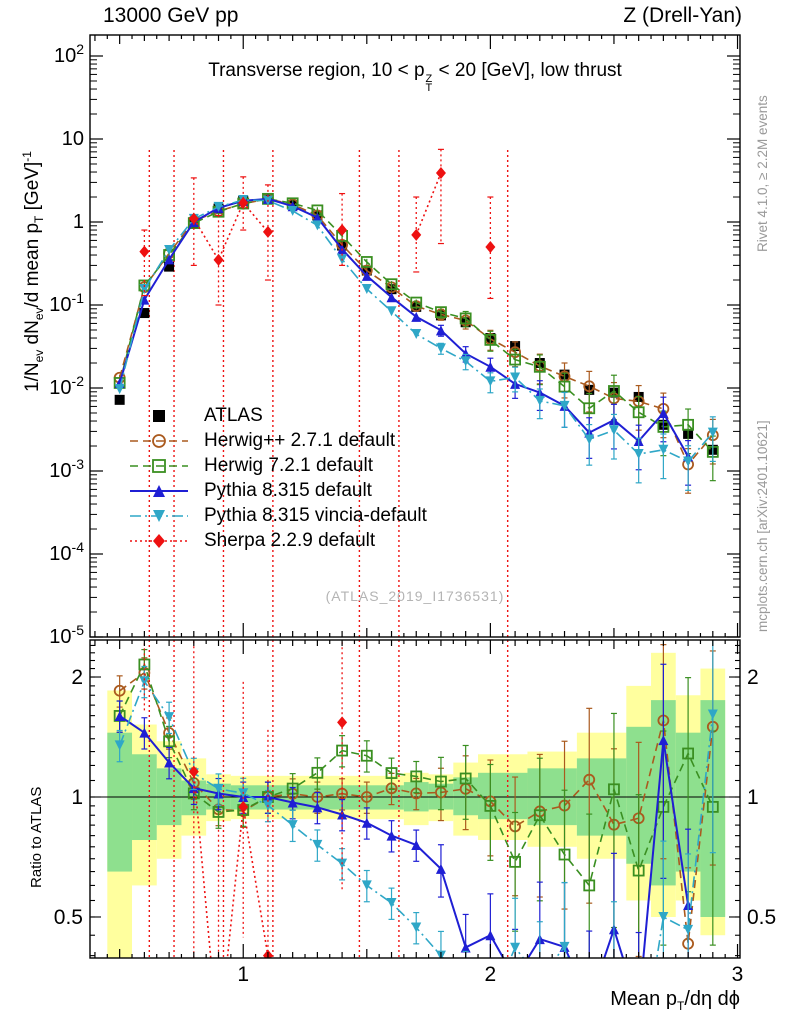 The height and width of the screenshot is (1024, 786). I want to click on process-label: Z (Drell-Yan), so click(682, 15).